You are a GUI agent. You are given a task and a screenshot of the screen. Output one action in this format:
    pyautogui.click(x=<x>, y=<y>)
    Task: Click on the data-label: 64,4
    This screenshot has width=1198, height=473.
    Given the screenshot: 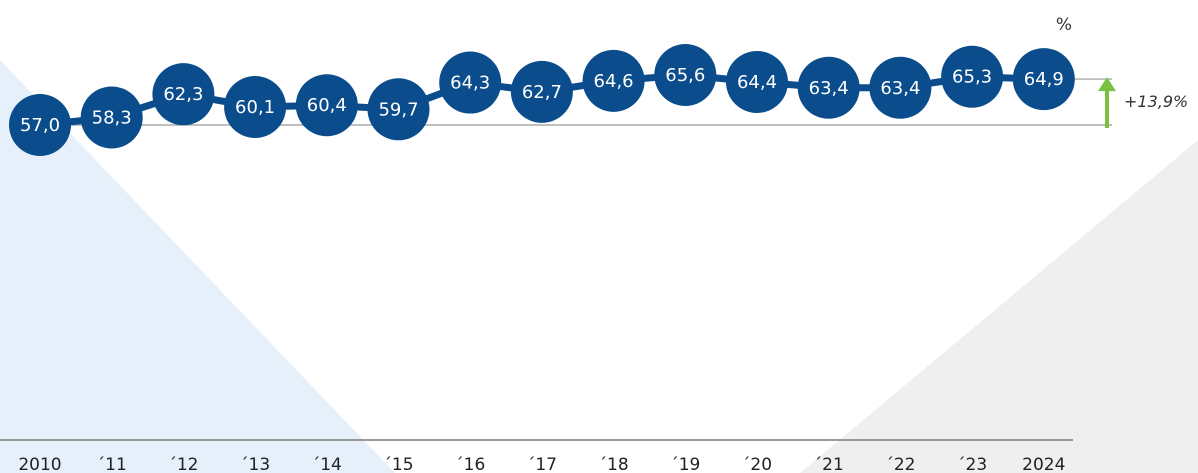 What is the action you would take?
    pyautogui.click(x=757, y=82)
    